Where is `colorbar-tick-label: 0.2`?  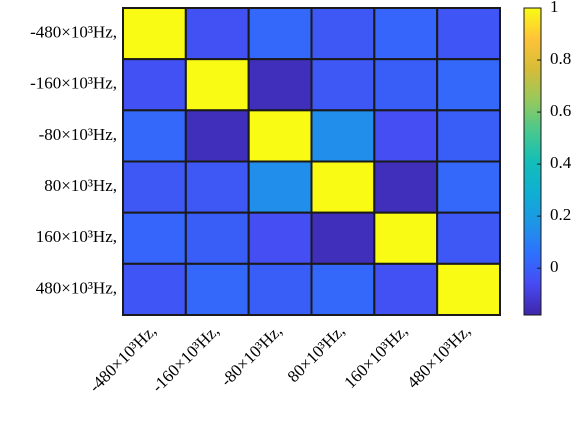 colorbar-tick-label: 0.2 is located at coordinates (560, 214).